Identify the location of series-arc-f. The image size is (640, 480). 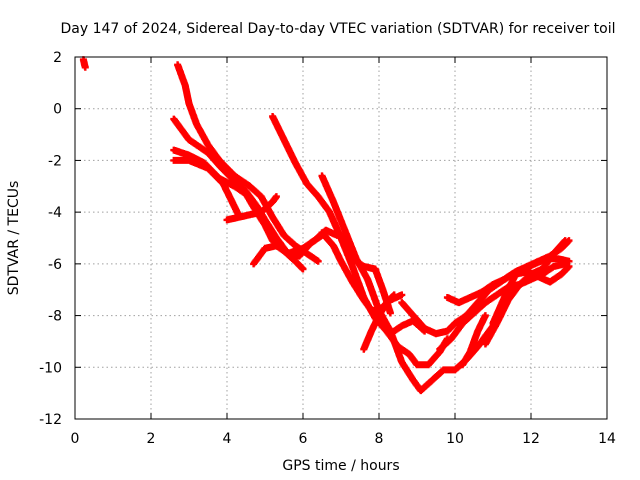
(251, 208).